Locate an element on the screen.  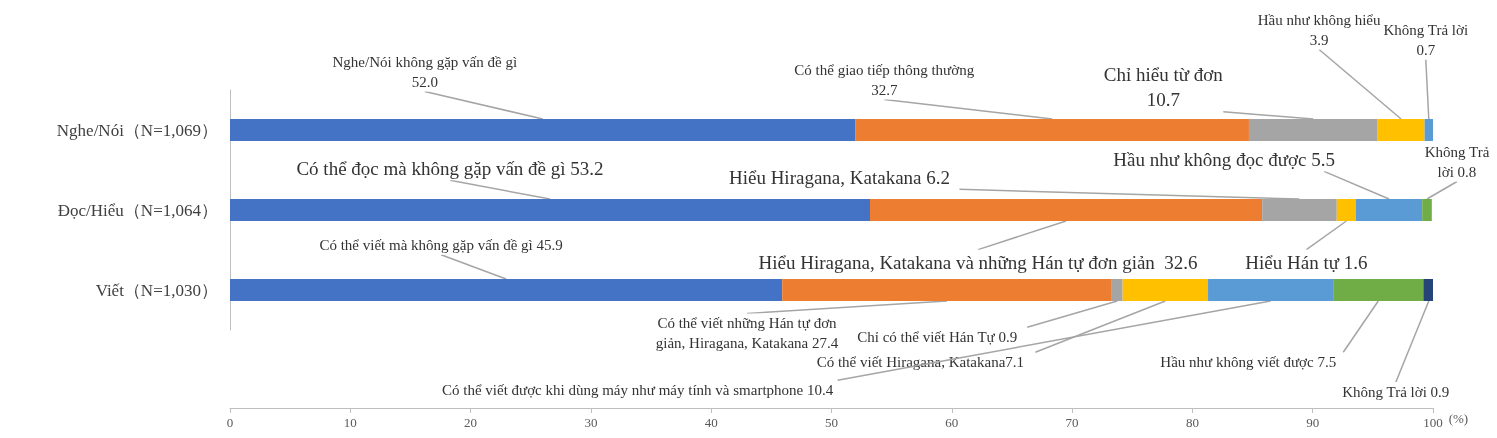
data-label: Có thể viết được khi dùng máy như máy tính và smartphone 10.4 is located at coordinates (637, 390).